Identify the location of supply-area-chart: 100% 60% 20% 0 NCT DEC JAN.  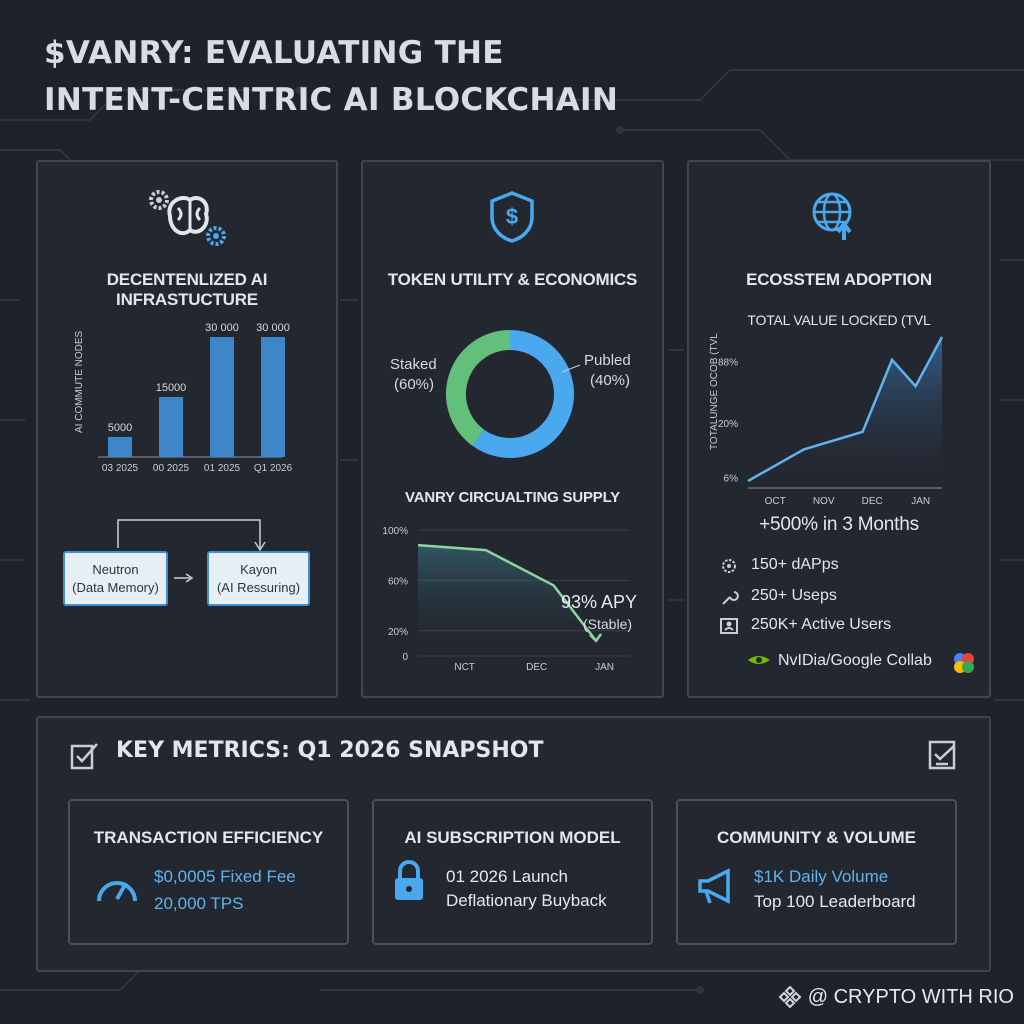
(506, 599).